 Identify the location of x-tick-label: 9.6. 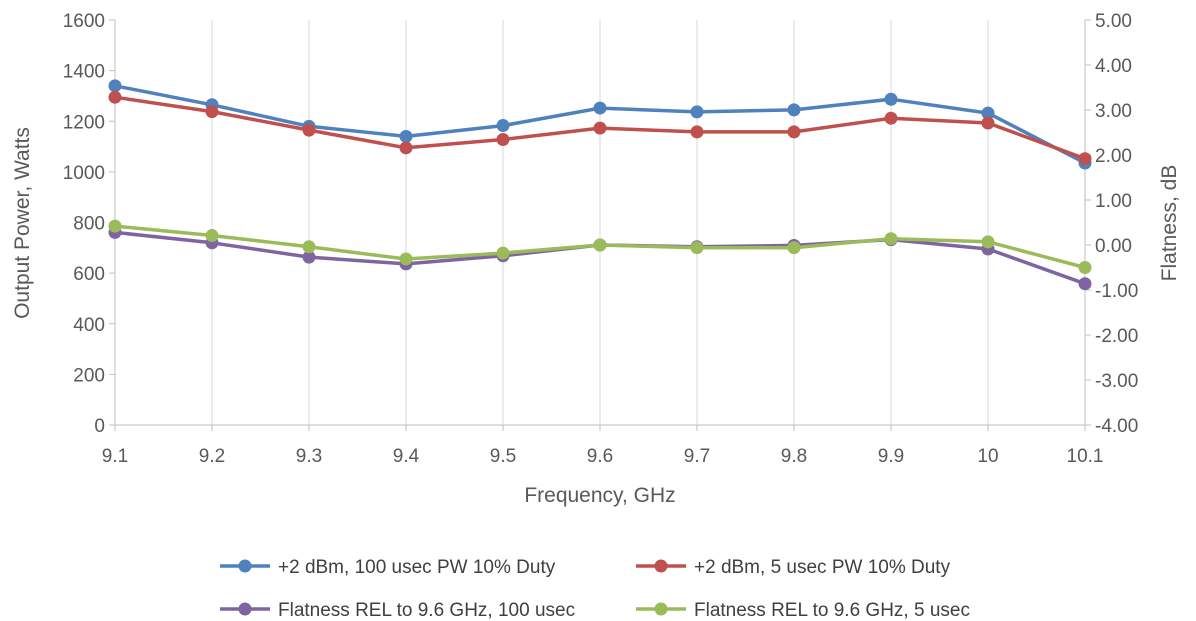
(600, 456).